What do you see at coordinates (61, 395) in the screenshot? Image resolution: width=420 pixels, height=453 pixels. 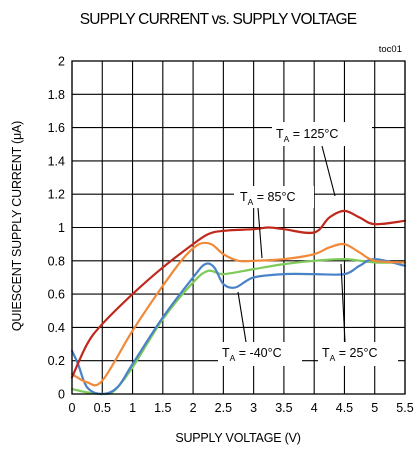 I see `y-tick-label: 0` at bounding box center [61, 395].